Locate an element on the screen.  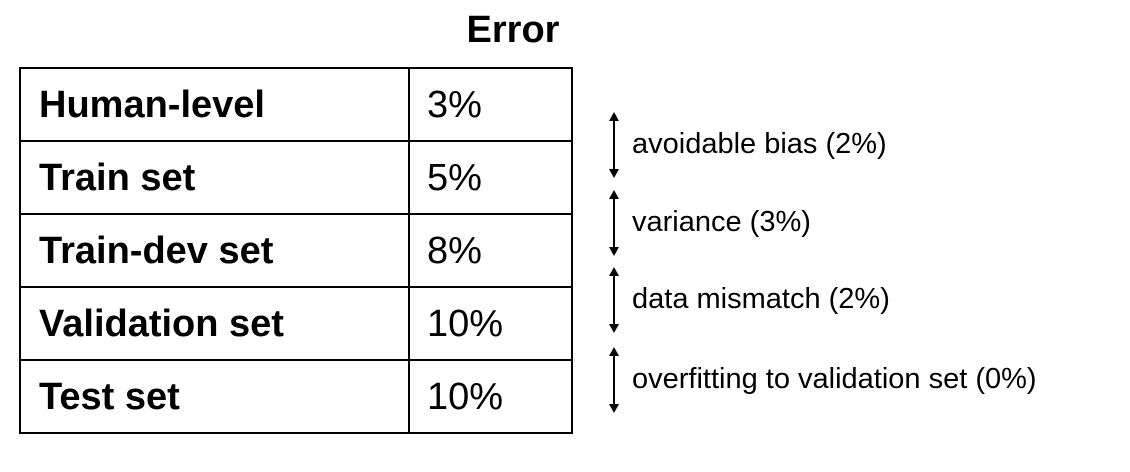
error-column-header: Error is located at coordinates (513, 30).